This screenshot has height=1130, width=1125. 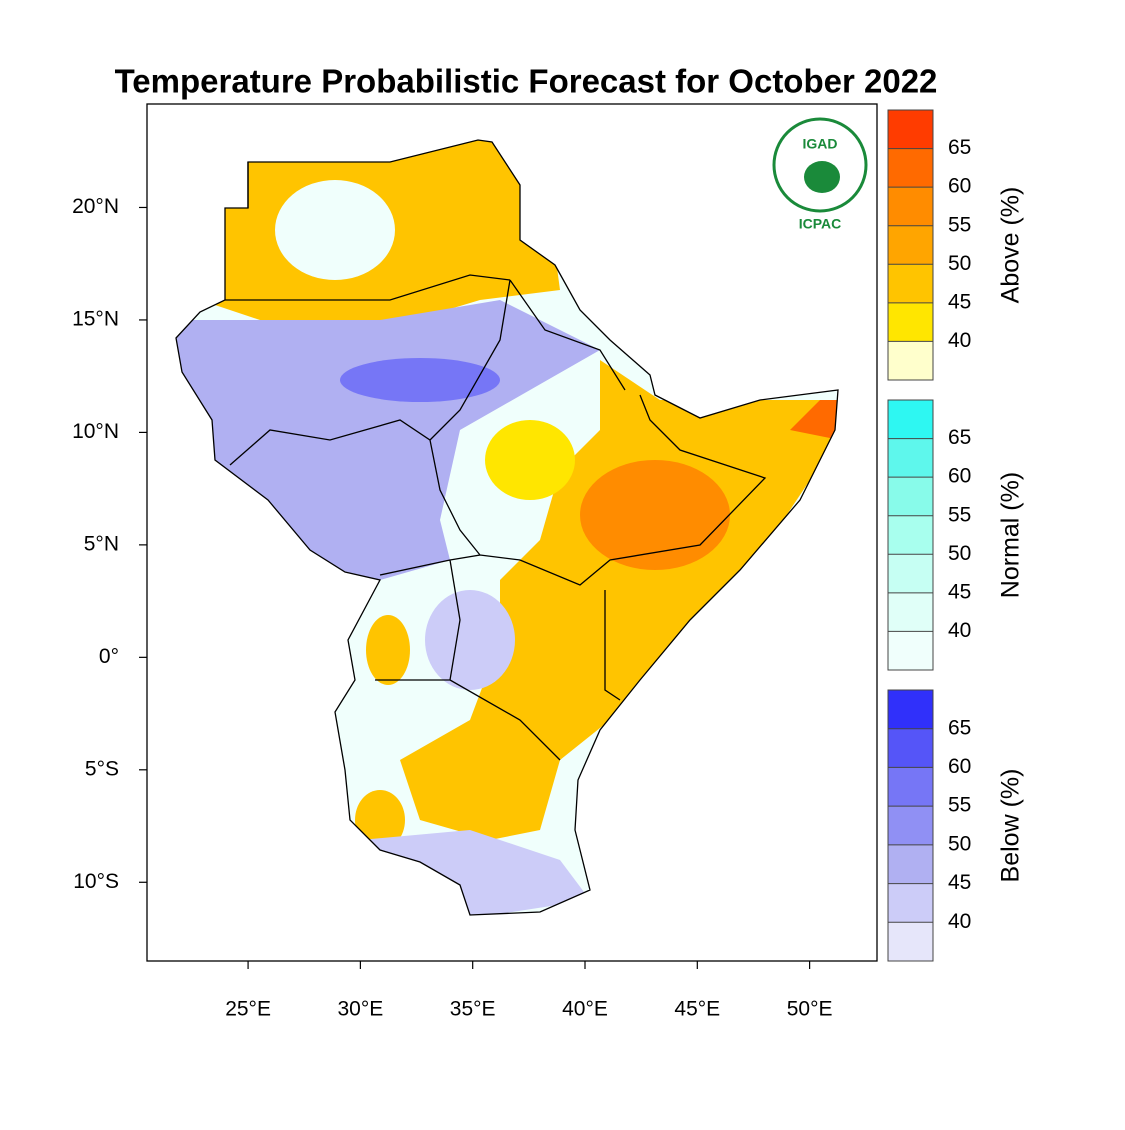 What do you see at coordinates (1011, 245) in the screenshot?
I see `colorbar-title: Above (%)` at bounding box center [1011, 245].